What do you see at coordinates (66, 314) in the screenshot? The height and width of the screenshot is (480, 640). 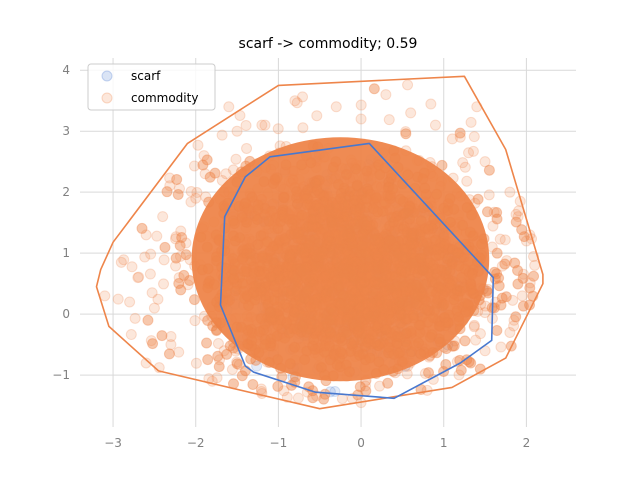 I see `y-tick-label: 0` at bounding box center [66, 314].